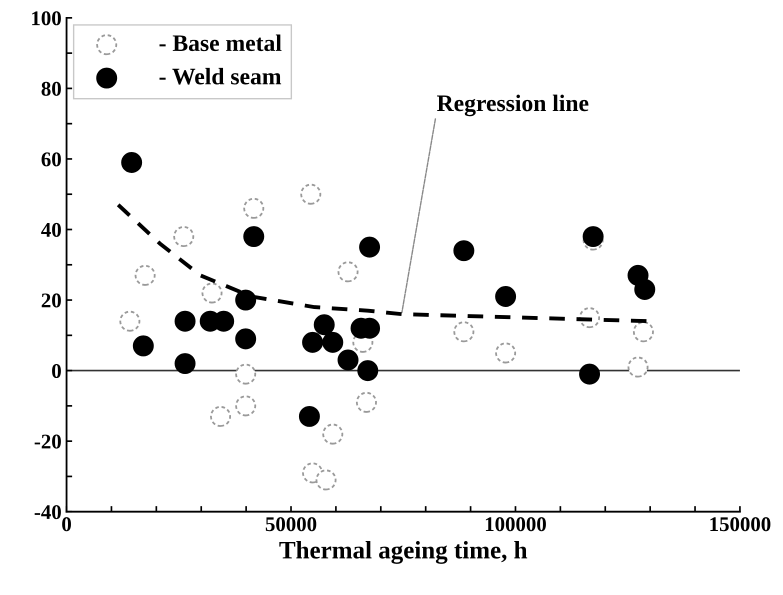 This screenshot has width=783, height=595. I want to click on y-tick-label: 80, so click(51, 89).